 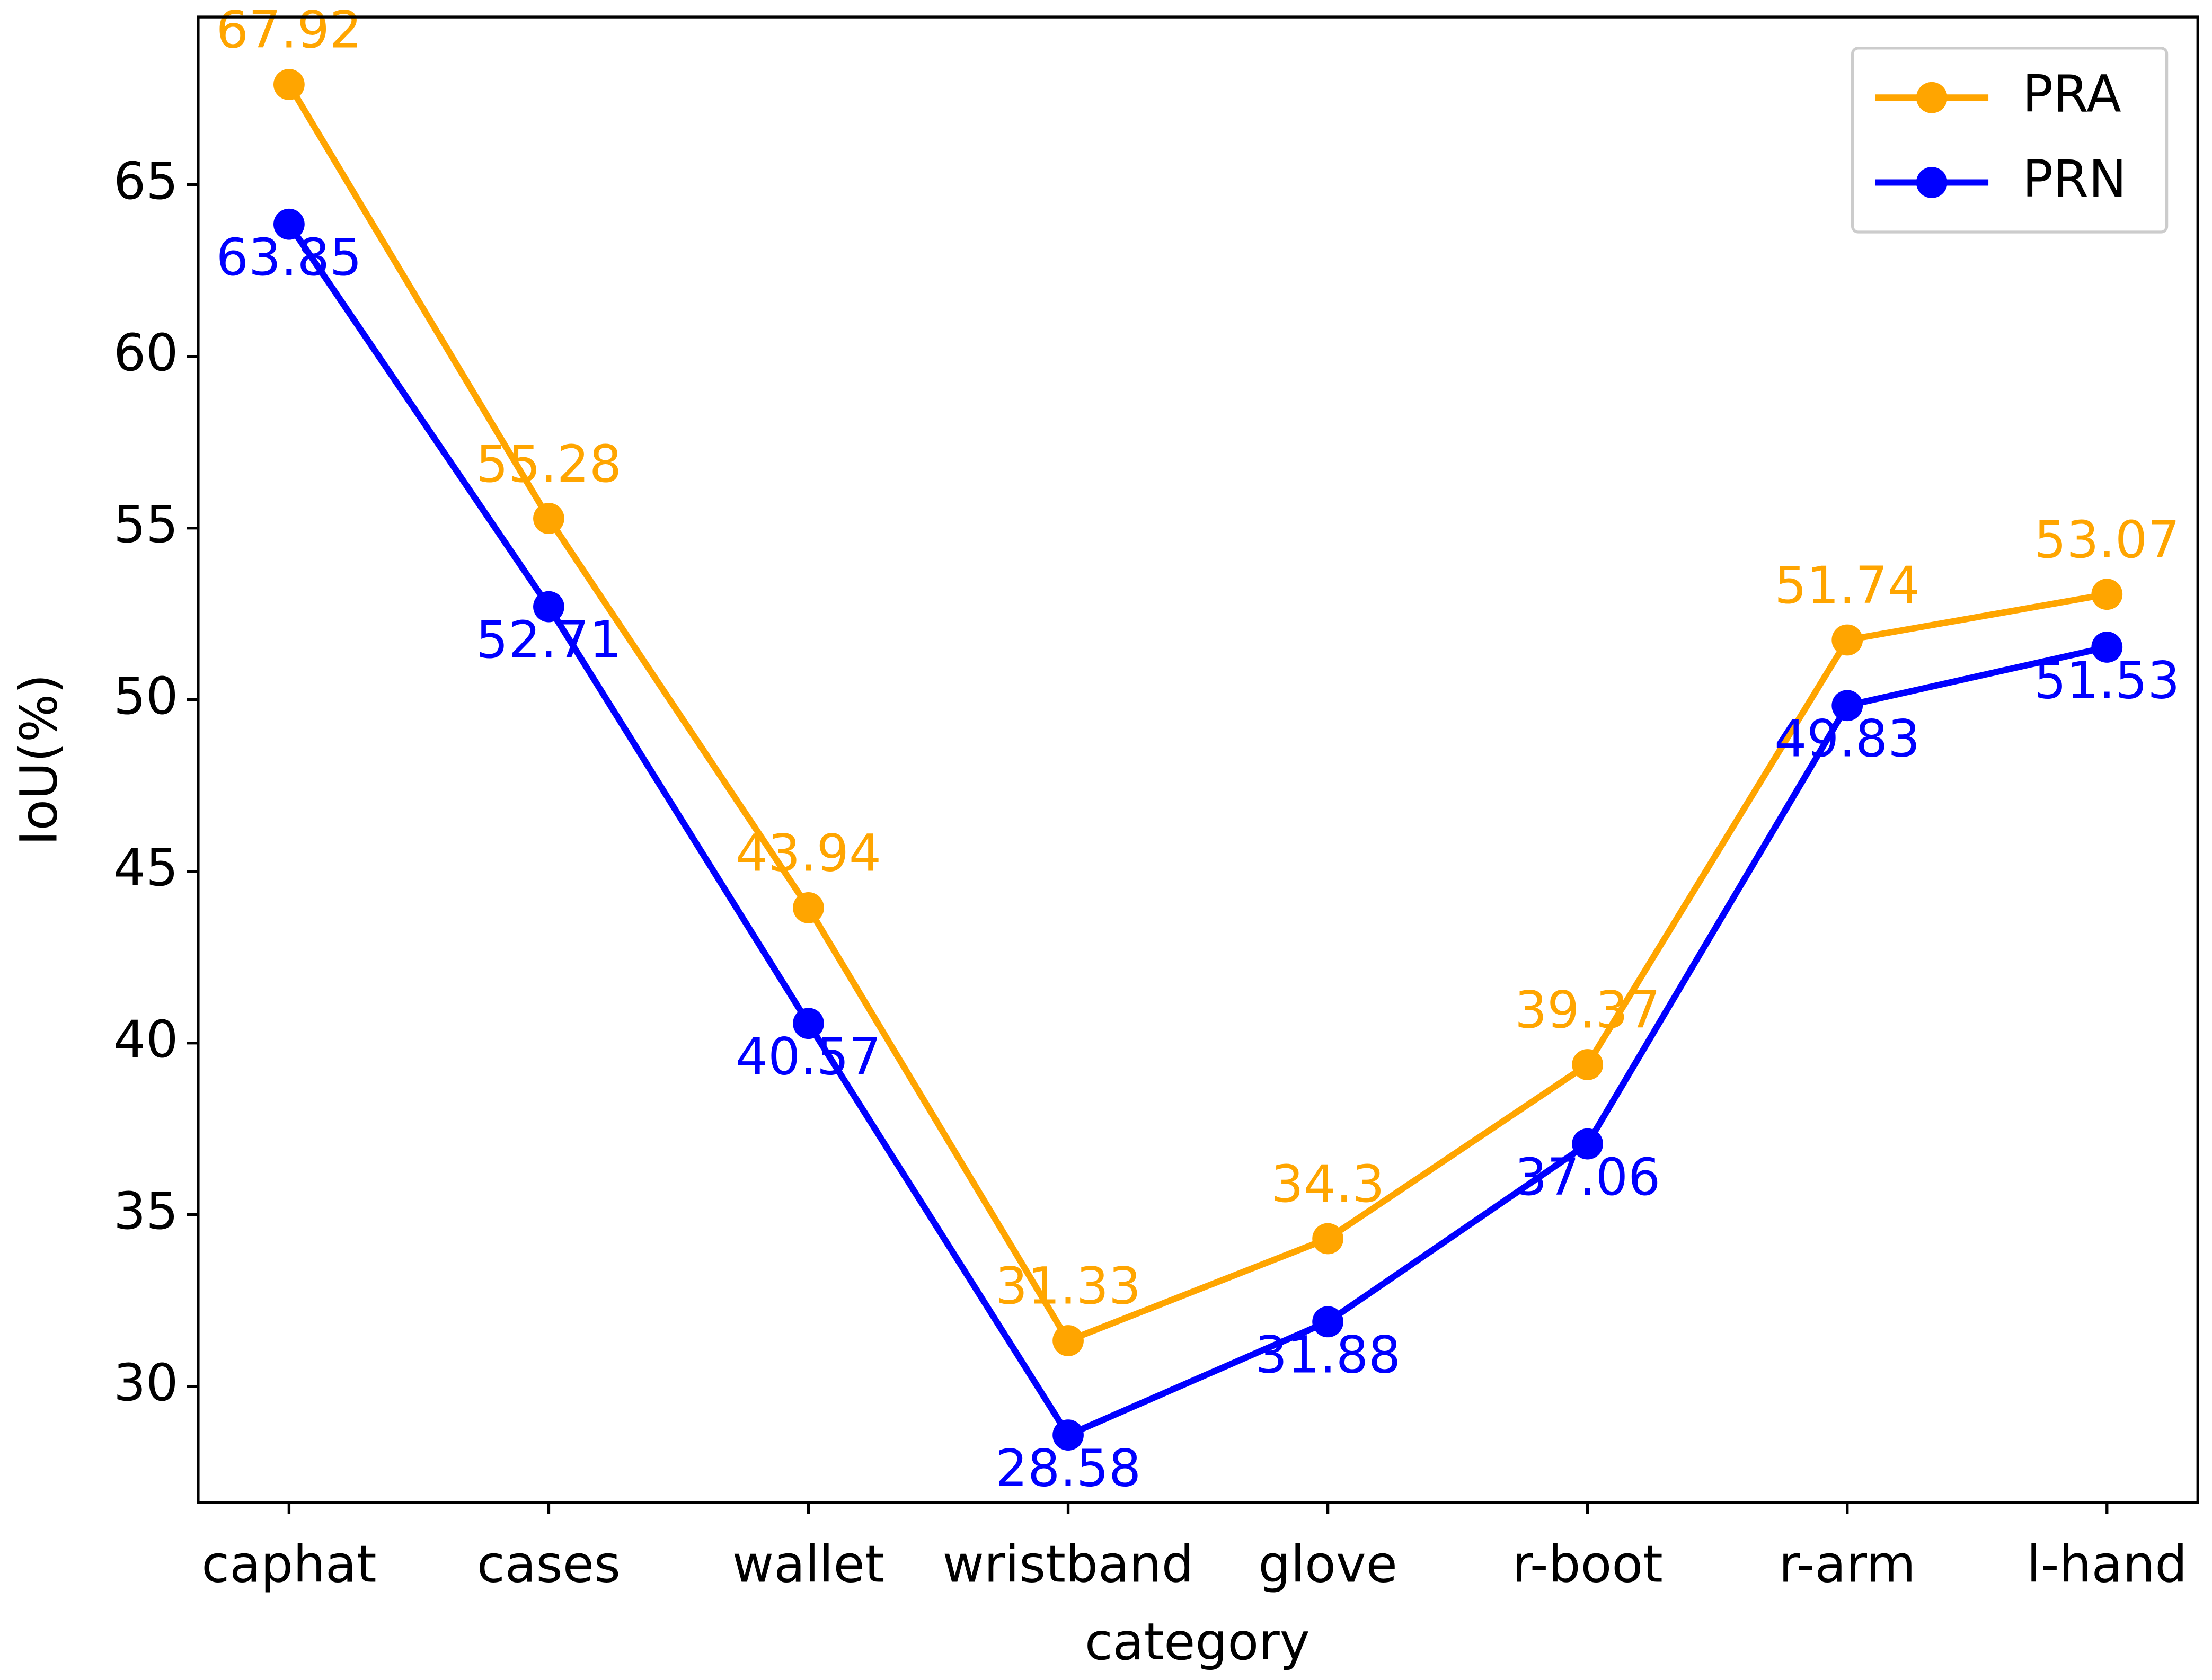 What do you see at coordinates (145, 182) in the screenshot?
I see `y-tick-label: 65` at bounding box center [145, 182].